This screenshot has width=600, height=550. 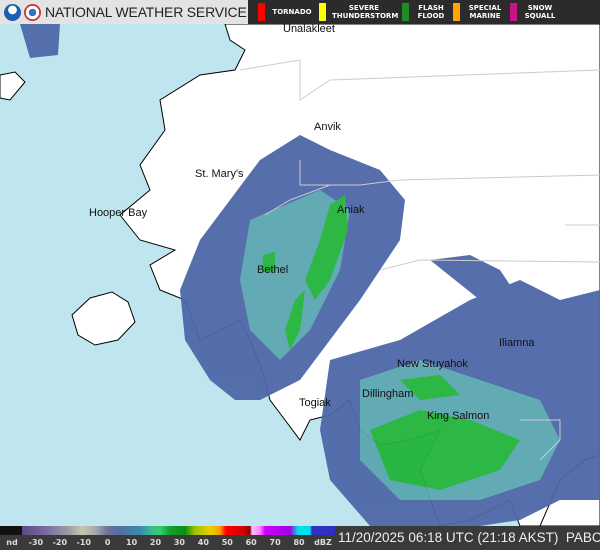 What do you see at coordinates (299, 542) in the screenshot?
I see `tick-label: 80` at bounding box center [299, 542].